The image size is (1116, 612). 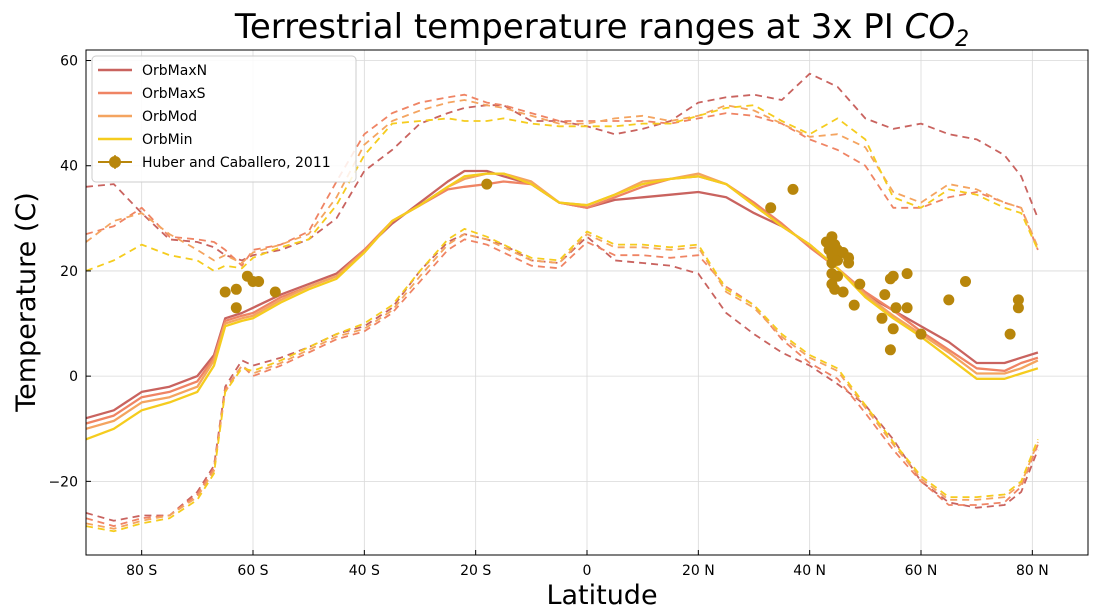 What do you see at coordinates (587, 571) in the screenshot?
I see `x-tick-label-4: 0` at bounding box center [587, 571].